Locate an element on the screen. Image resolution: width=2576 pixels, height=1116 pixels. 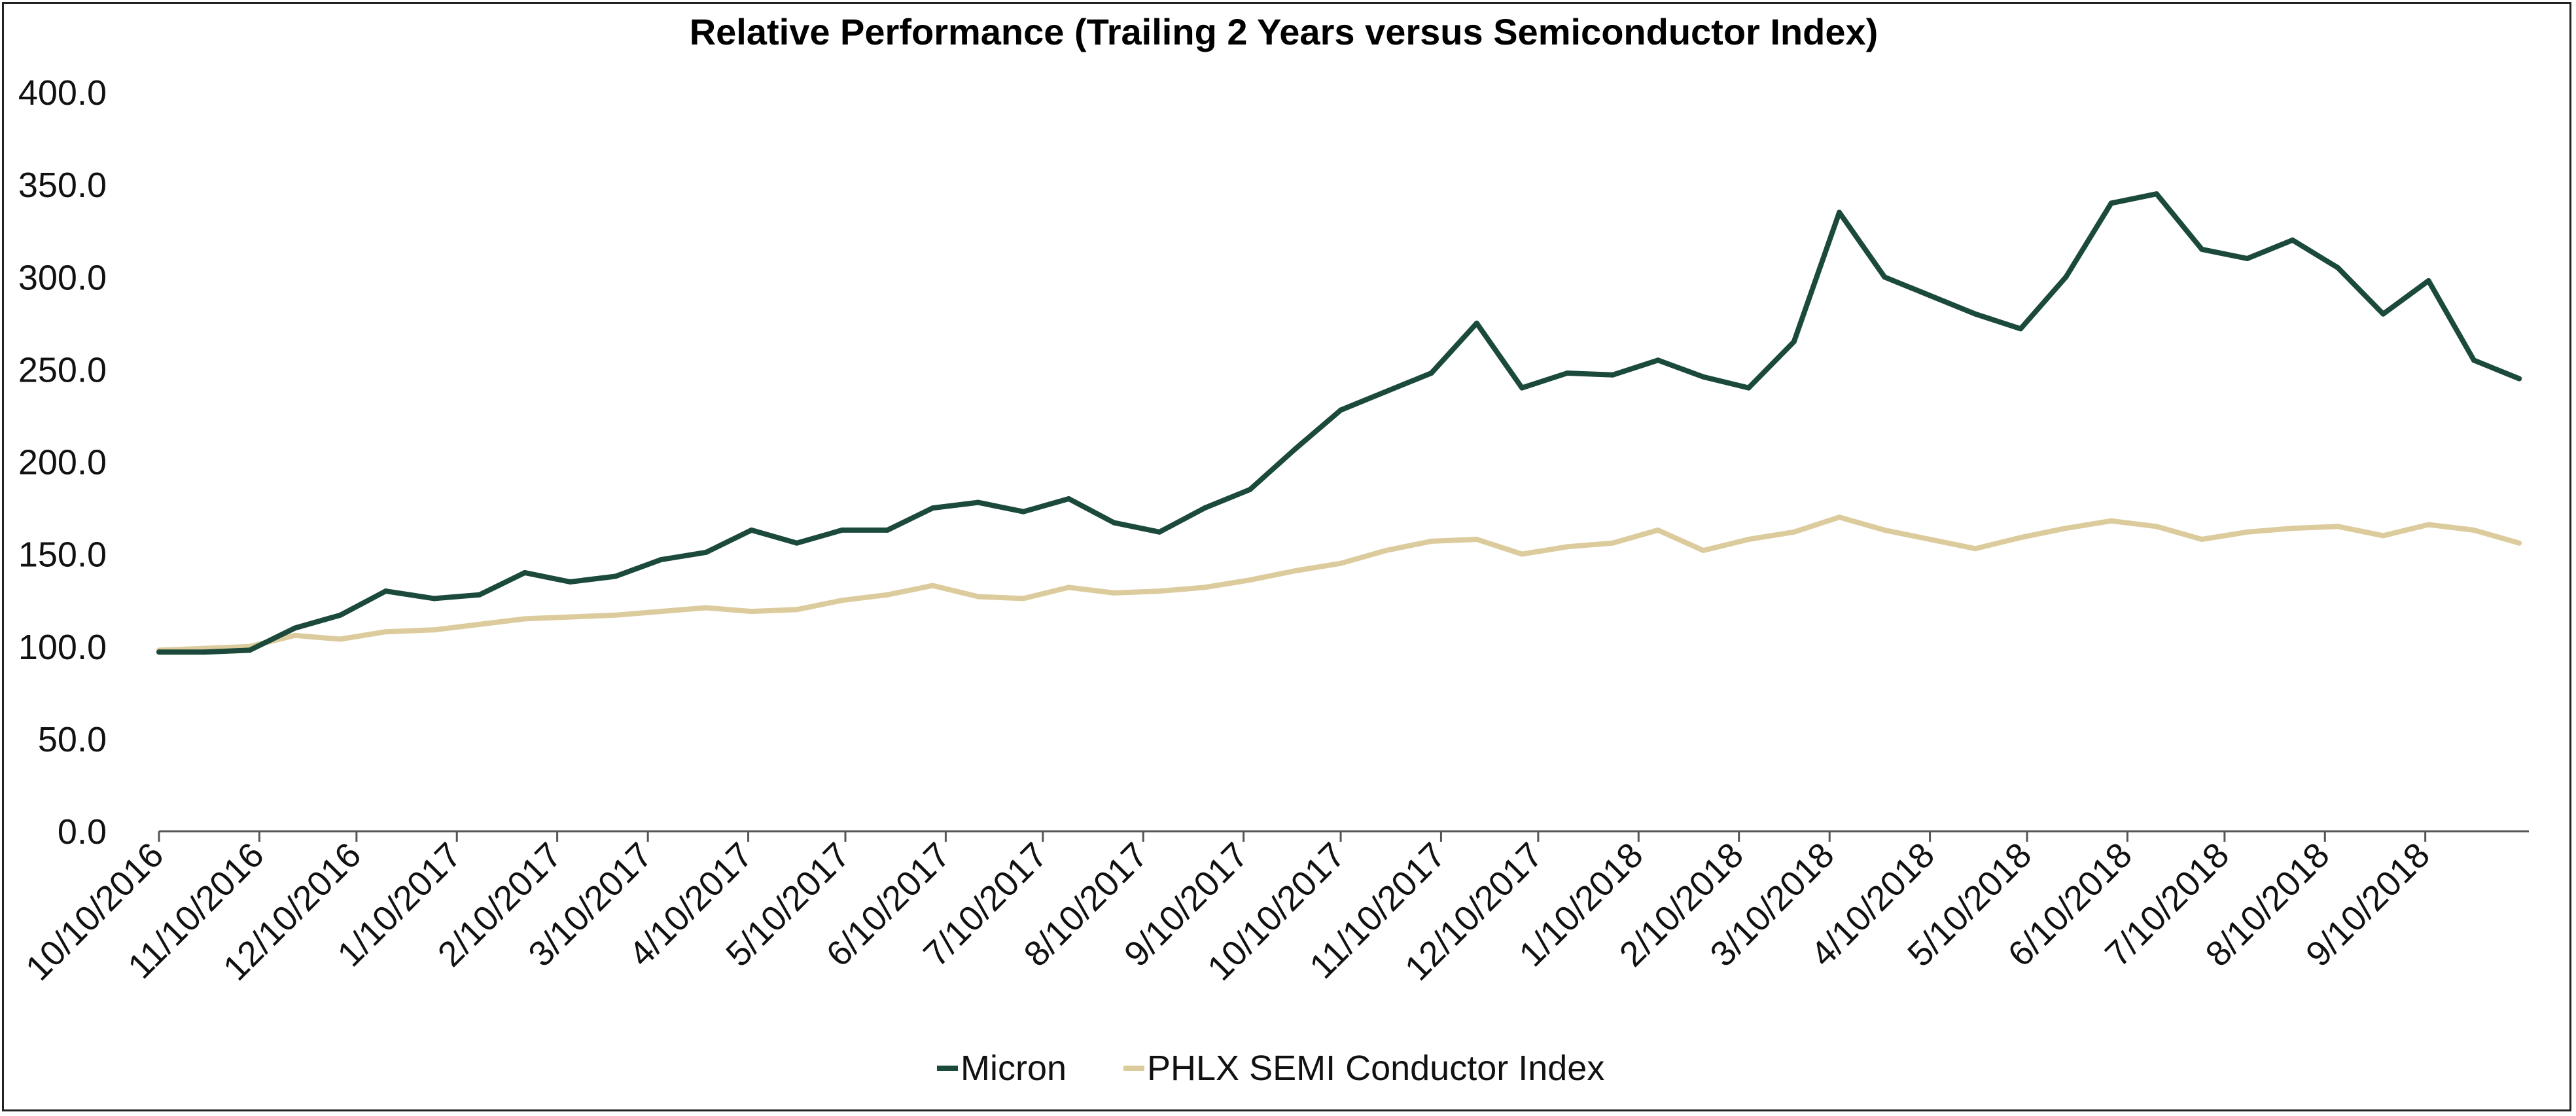
y-tick-label: 0.0 is located at coordinates (82, 832).